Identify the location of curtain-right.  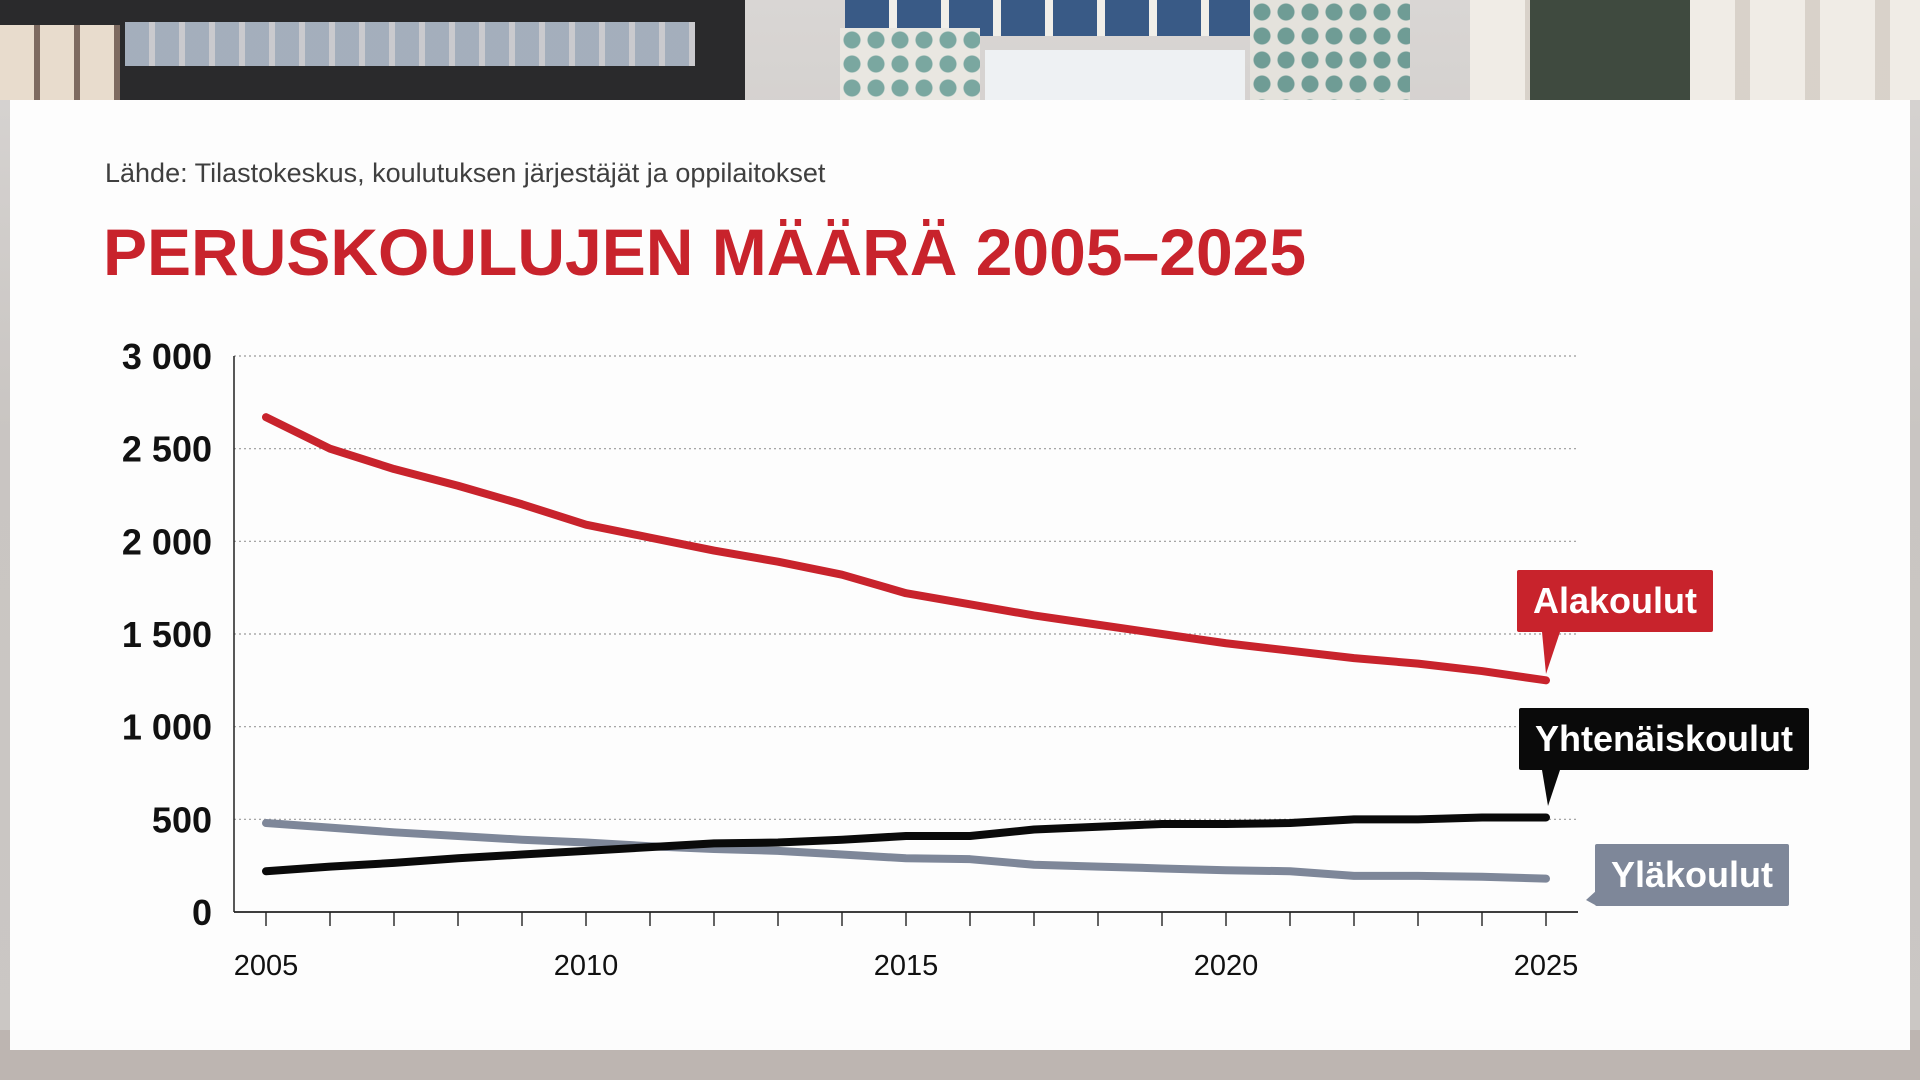
(1330, 50).